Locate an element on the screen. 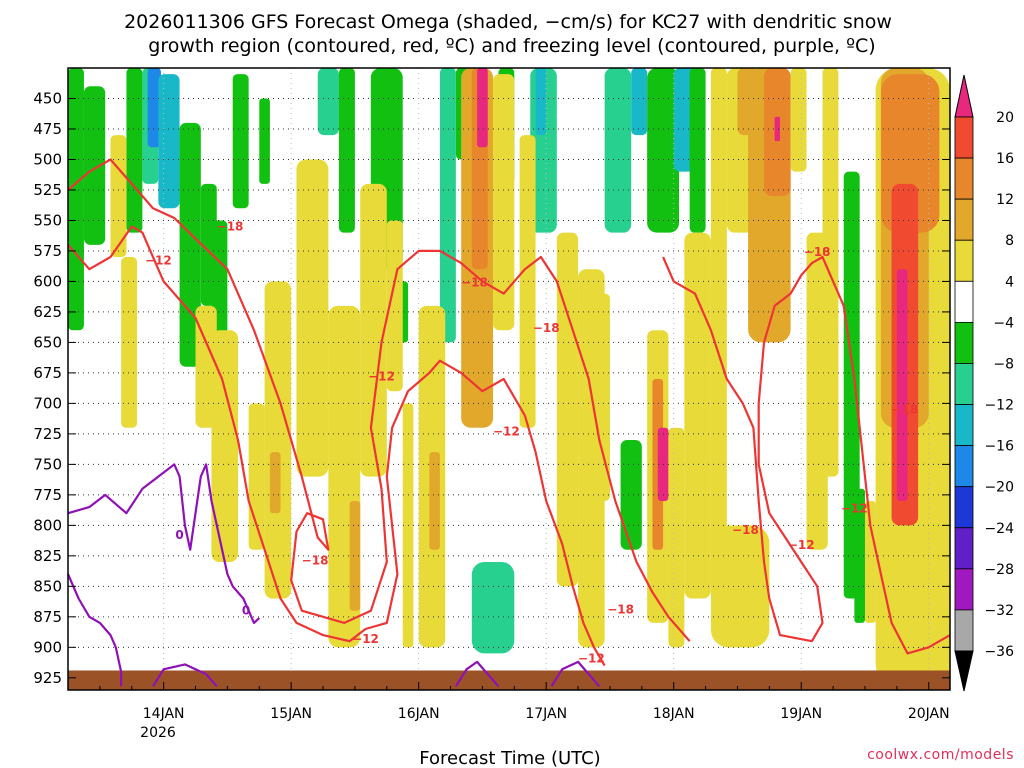 This screenshot has height=768, width=1024. colorbar-tick-label-3: 8 is located at coordinates (1009, 241).